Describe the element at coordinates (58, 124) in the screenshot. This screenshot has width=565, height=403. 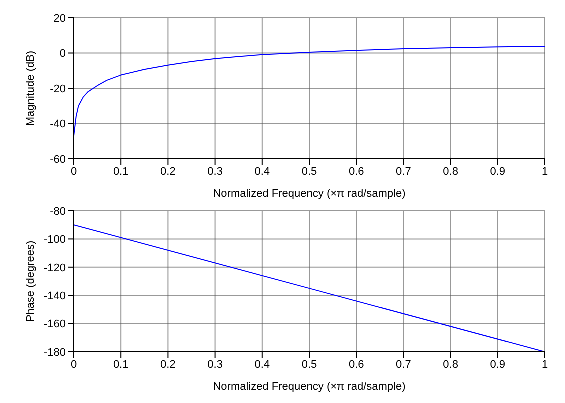
I see `y-tick-label: -40` at that location.